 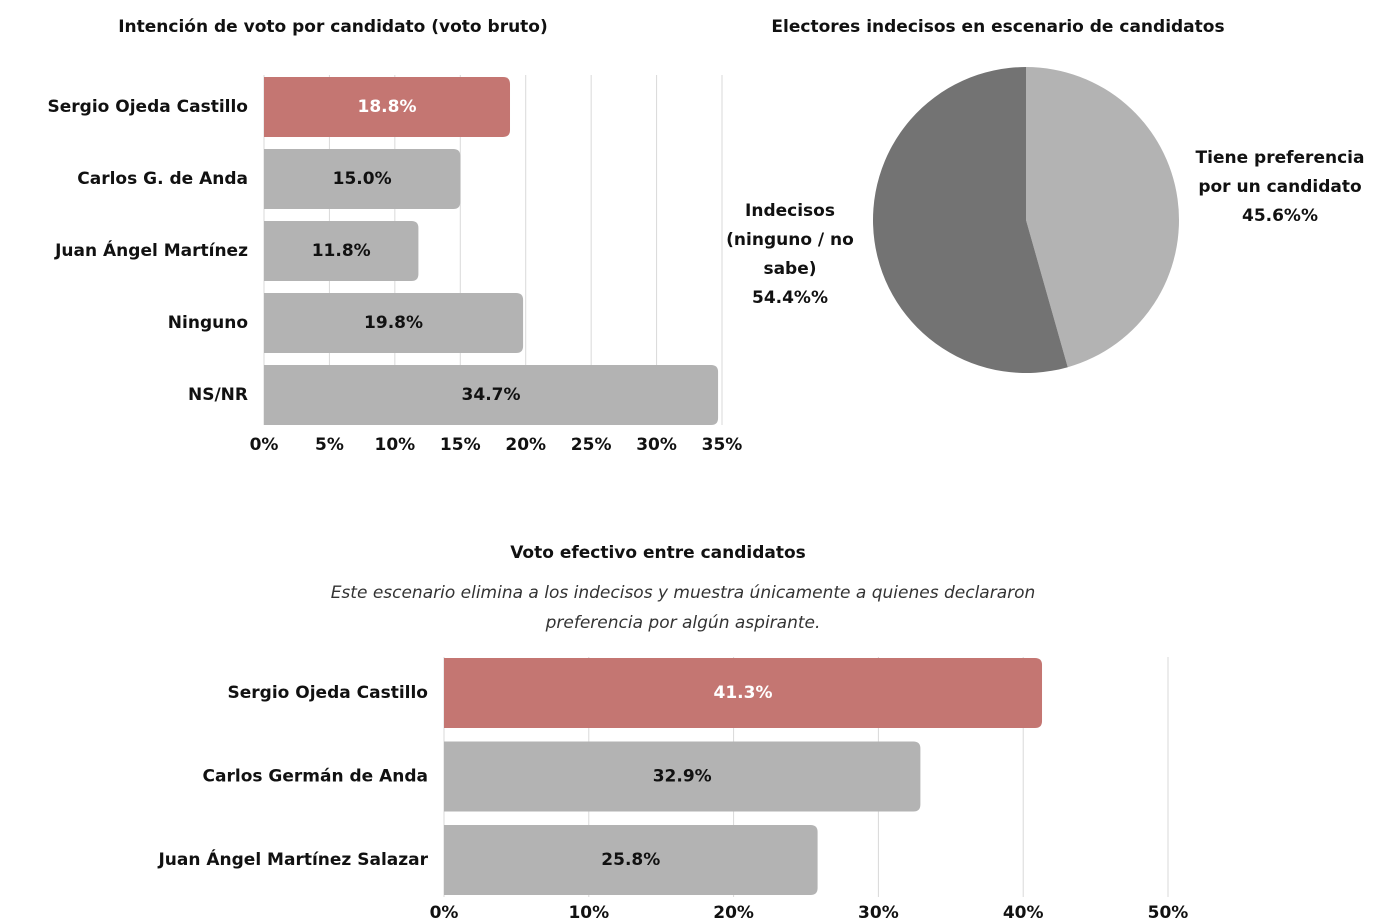 I want to click on value-label: 15.0%, so click(x=362, y=179).